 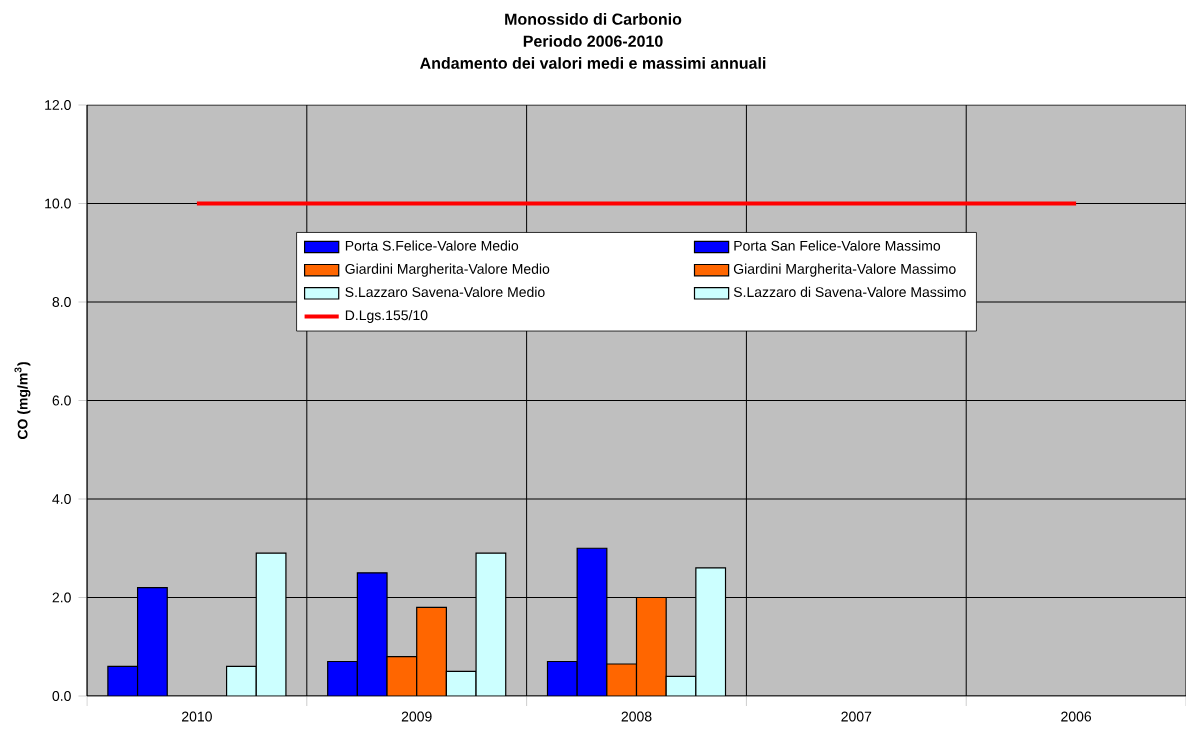 What do you see at coordinates (1076, 716) in the screenshot?
I see `x-tick-label: 2006` at bounding box center [1076, 716].